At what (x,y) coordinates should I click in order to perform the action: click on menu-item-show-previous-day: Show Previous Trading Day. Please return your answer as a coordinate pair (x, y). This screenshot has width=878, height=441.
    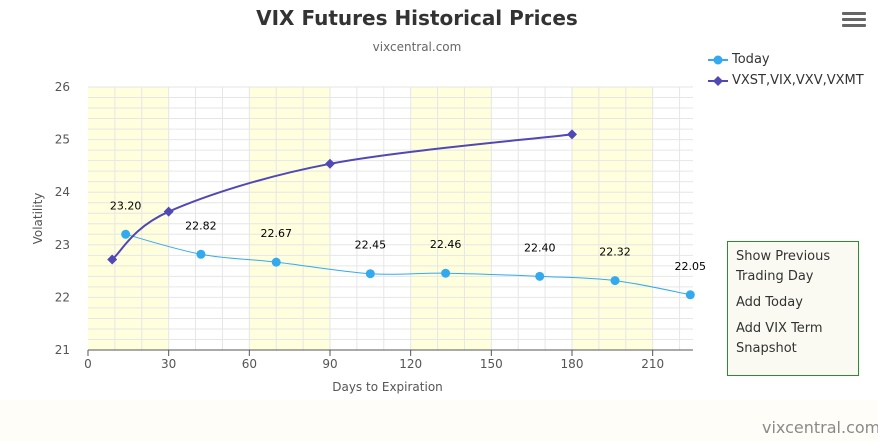
    Looking at the image, I should click on (783, 266).